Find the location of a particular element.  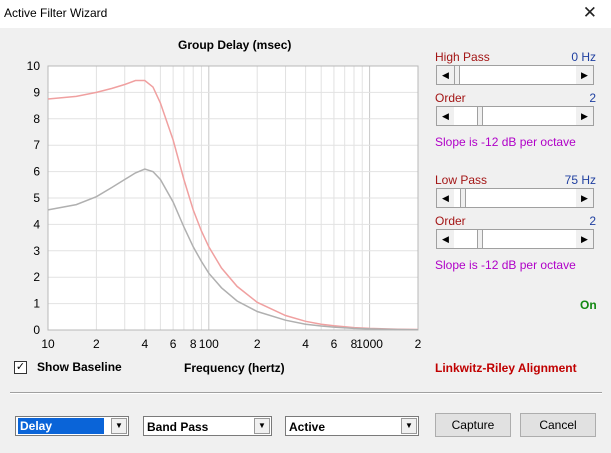

y-tick-label: 9 is located at coordinates (36, 92).